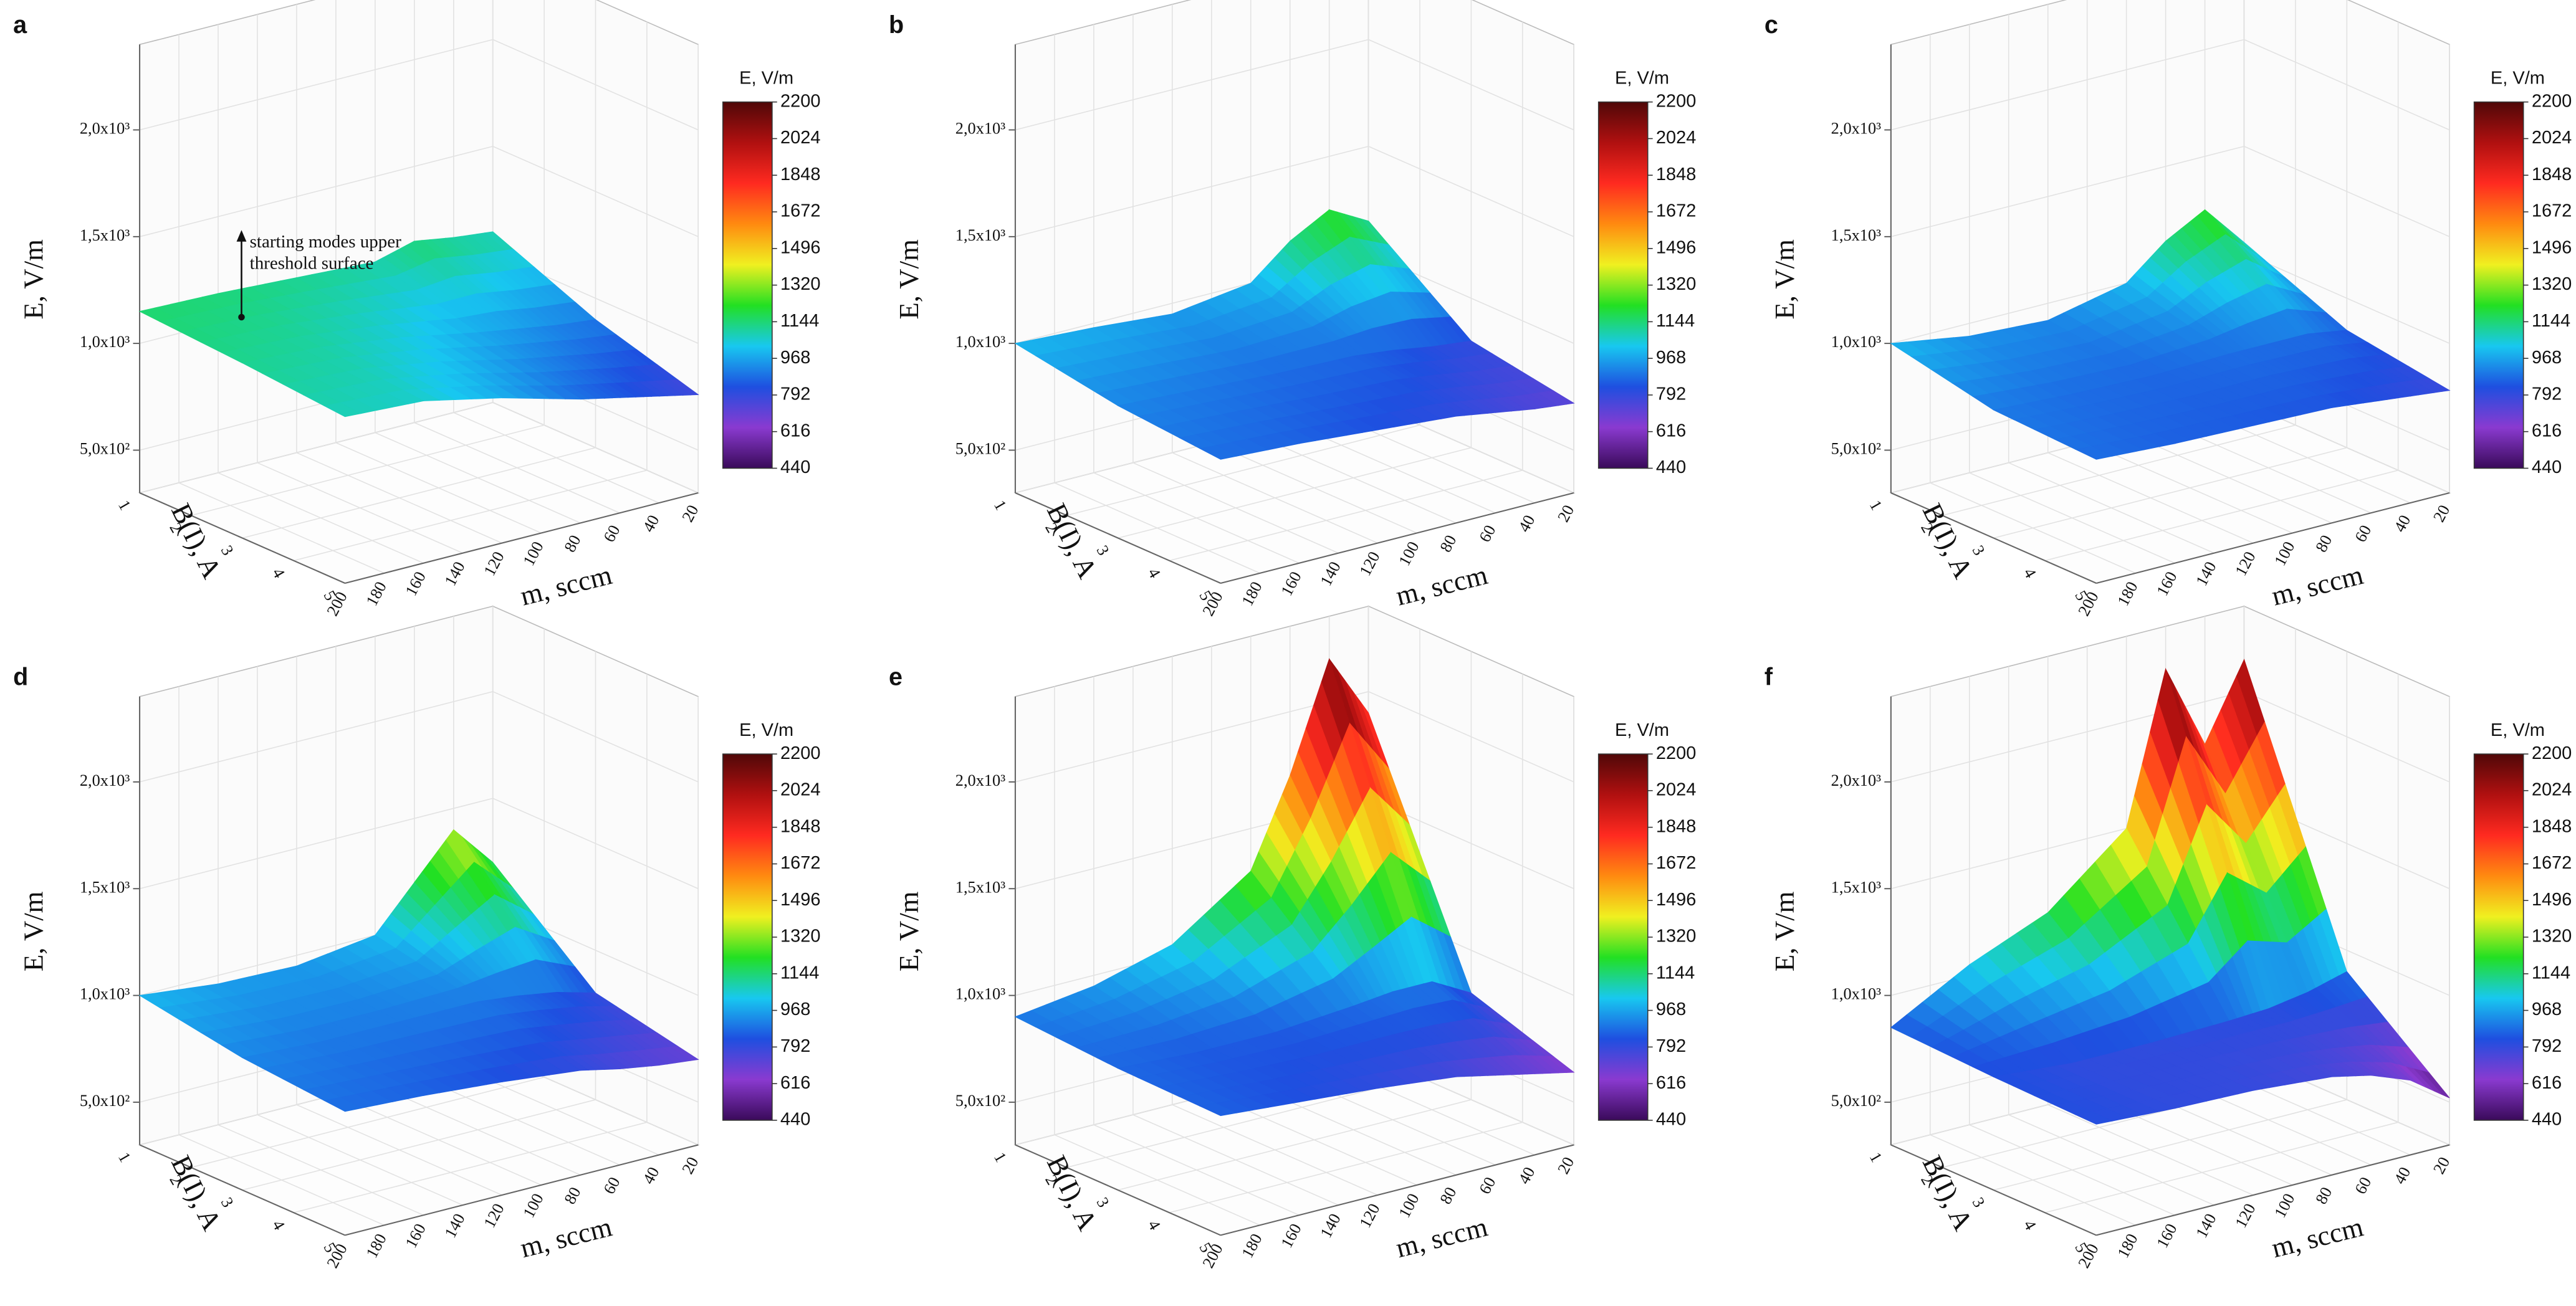 The width and height of the screenshot is (2576, 1306). Describe the element at coordinates (279, 573) in the screenshot. I see `y-tick-label: 4` at that location.